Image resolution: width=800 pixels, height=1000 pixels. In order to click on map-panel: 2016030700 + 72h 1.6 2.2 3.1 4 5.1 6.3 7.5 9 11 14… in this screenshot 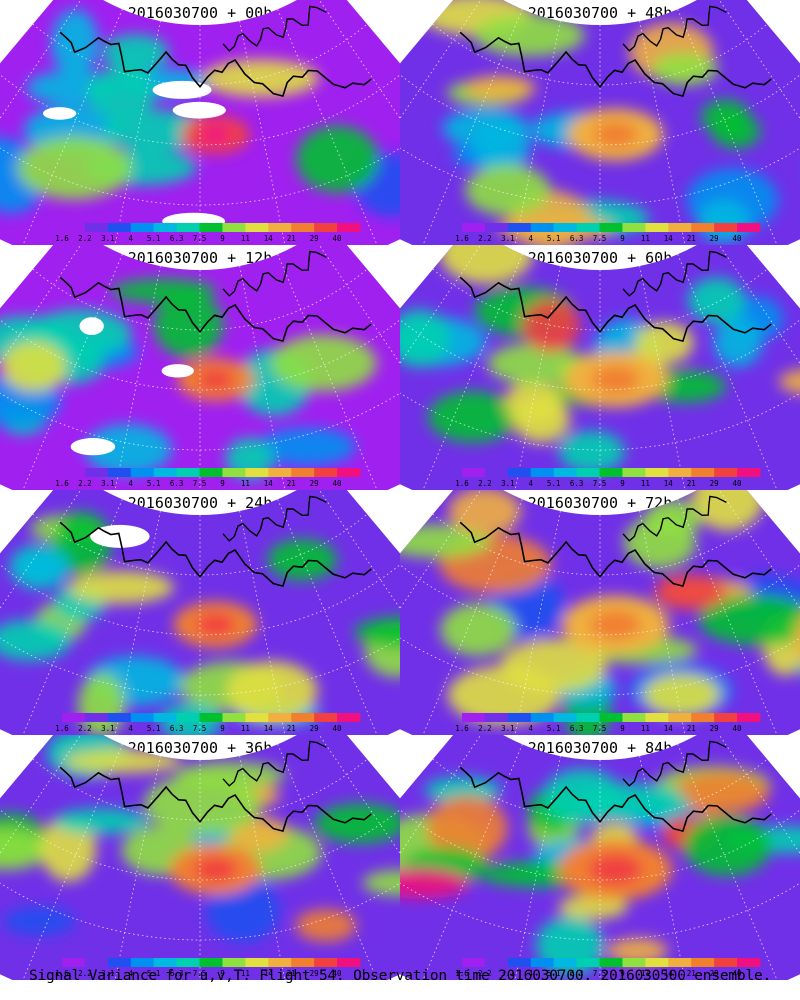, I will do `click(600, 612)`.